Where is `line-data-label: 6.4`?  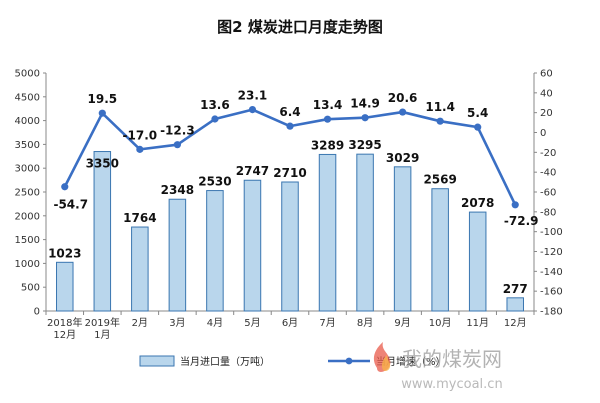 line-data-label: 6.4 is located at coordinates (289, 112).